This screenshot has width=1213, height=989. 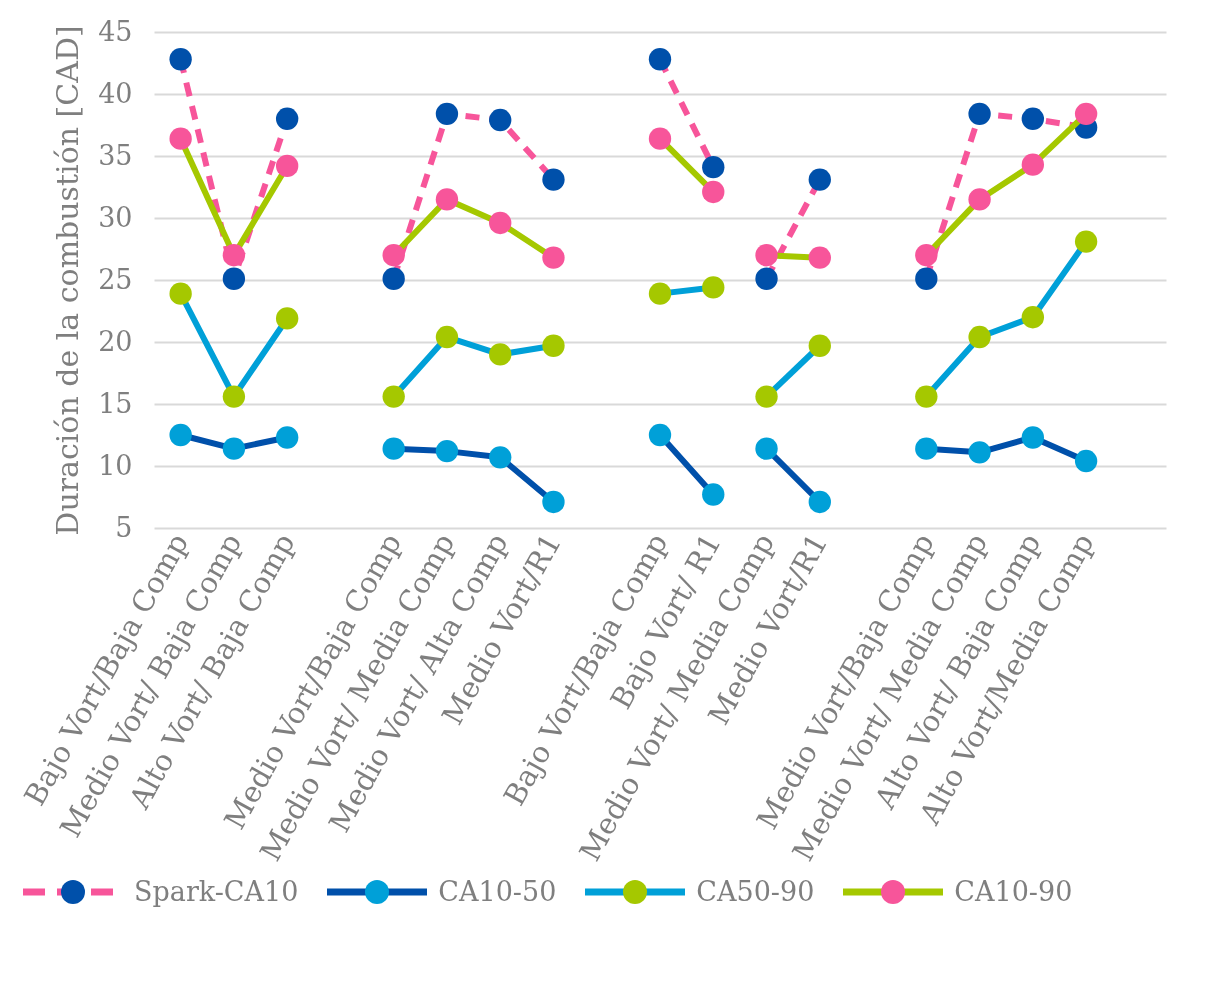 I want to click on legend-label: Spark-CA10, so click(x=216, y=891).